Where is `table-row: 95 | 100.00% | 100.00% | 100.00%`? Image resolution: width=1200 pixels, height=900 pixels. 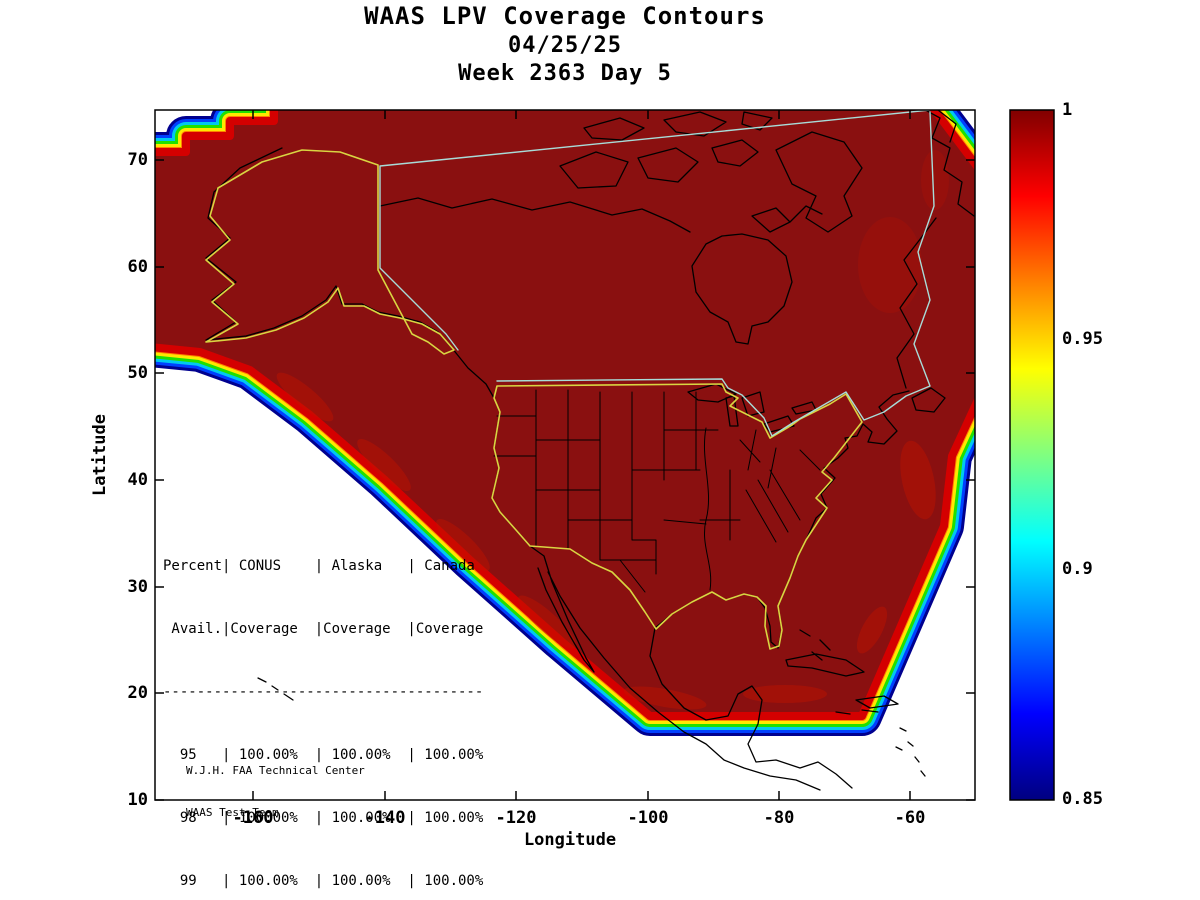 table-row: 95 | 100.00% | 100.00% | 100.00% is located at coordinates (323, 755).